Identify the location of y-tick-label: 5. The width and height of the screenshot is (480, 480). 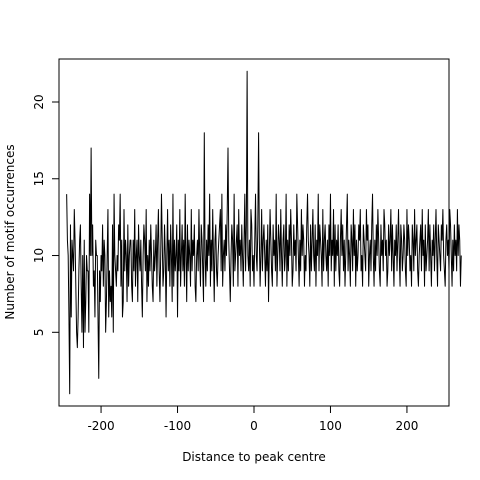
(39, 332).